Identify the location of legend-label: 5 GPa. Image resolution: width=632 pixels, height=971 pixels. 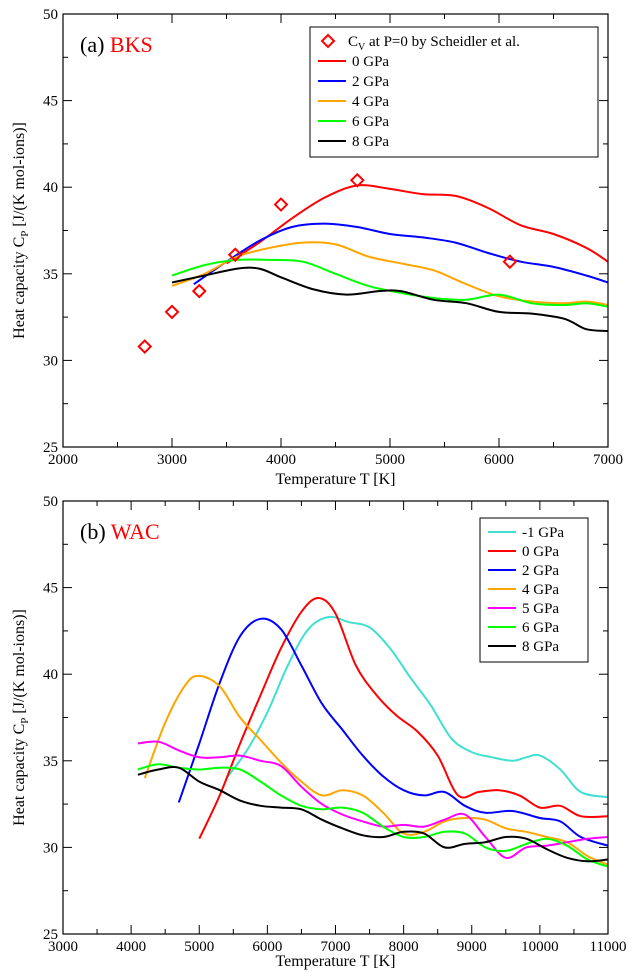
(540, 609).